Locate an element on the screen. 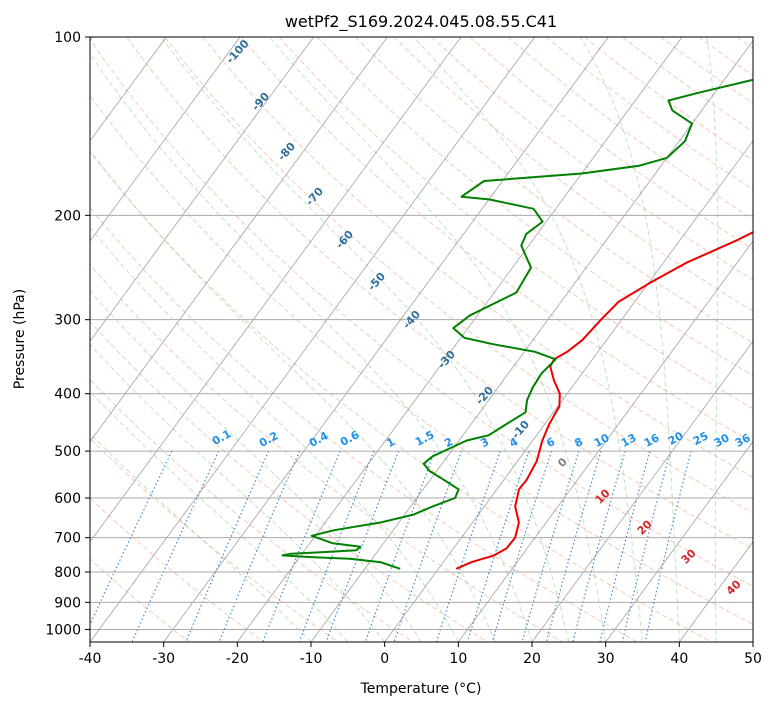  mixing-ratio-label: 25 is located at coordinates (701, 438).